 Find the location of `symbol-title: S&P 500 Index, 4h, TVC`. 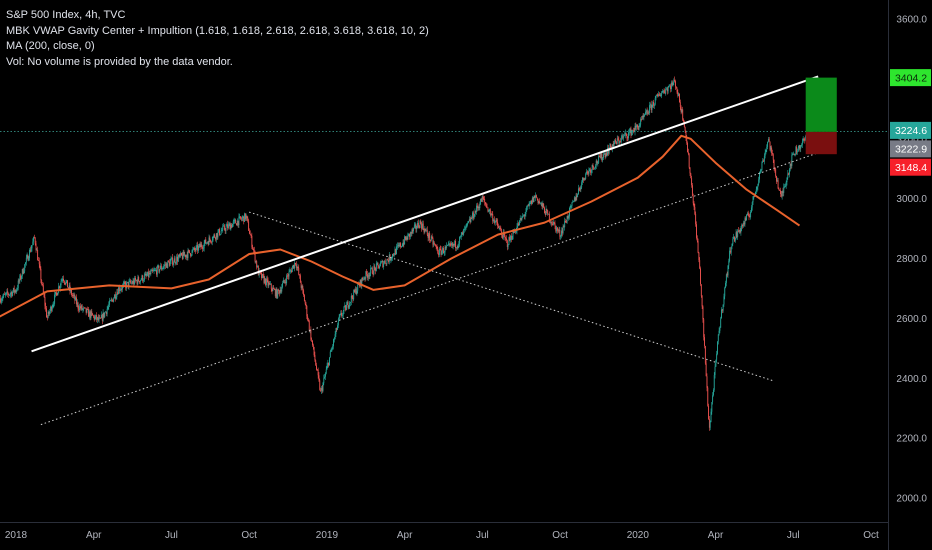

symbol-title: S&P 500 Index, 4h, TVC is located at coordinates (66, 15).